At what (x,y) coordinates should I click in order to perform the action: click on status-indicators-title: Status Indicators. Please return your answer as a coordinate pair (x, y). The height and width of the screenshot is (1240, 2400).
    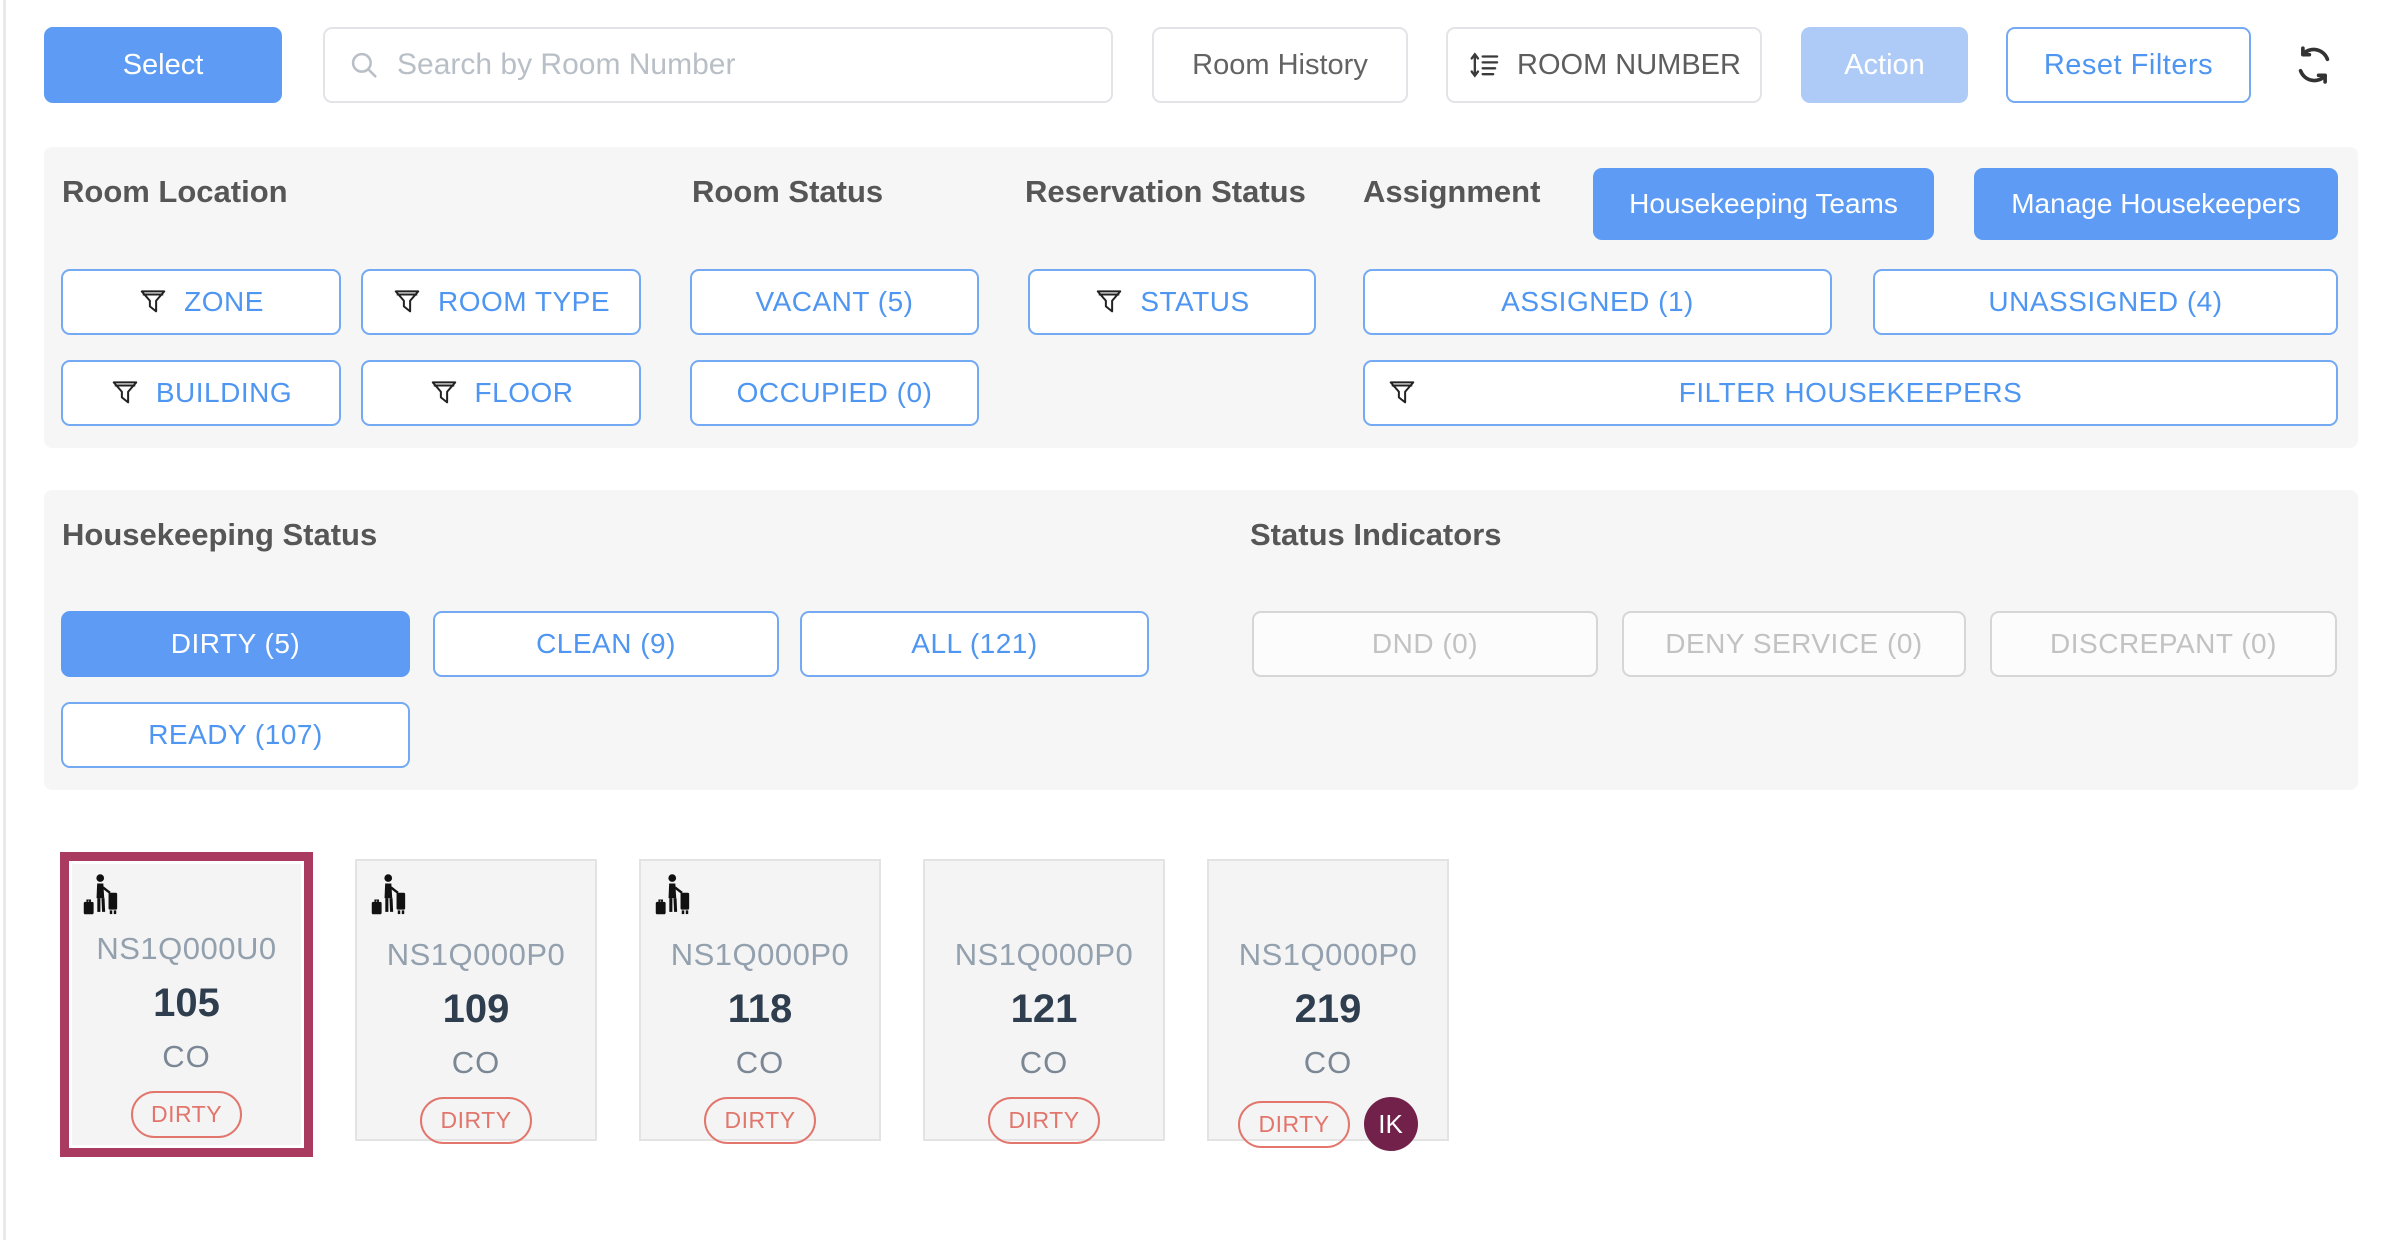
    Looking at the image, I should click on (1376, 534).